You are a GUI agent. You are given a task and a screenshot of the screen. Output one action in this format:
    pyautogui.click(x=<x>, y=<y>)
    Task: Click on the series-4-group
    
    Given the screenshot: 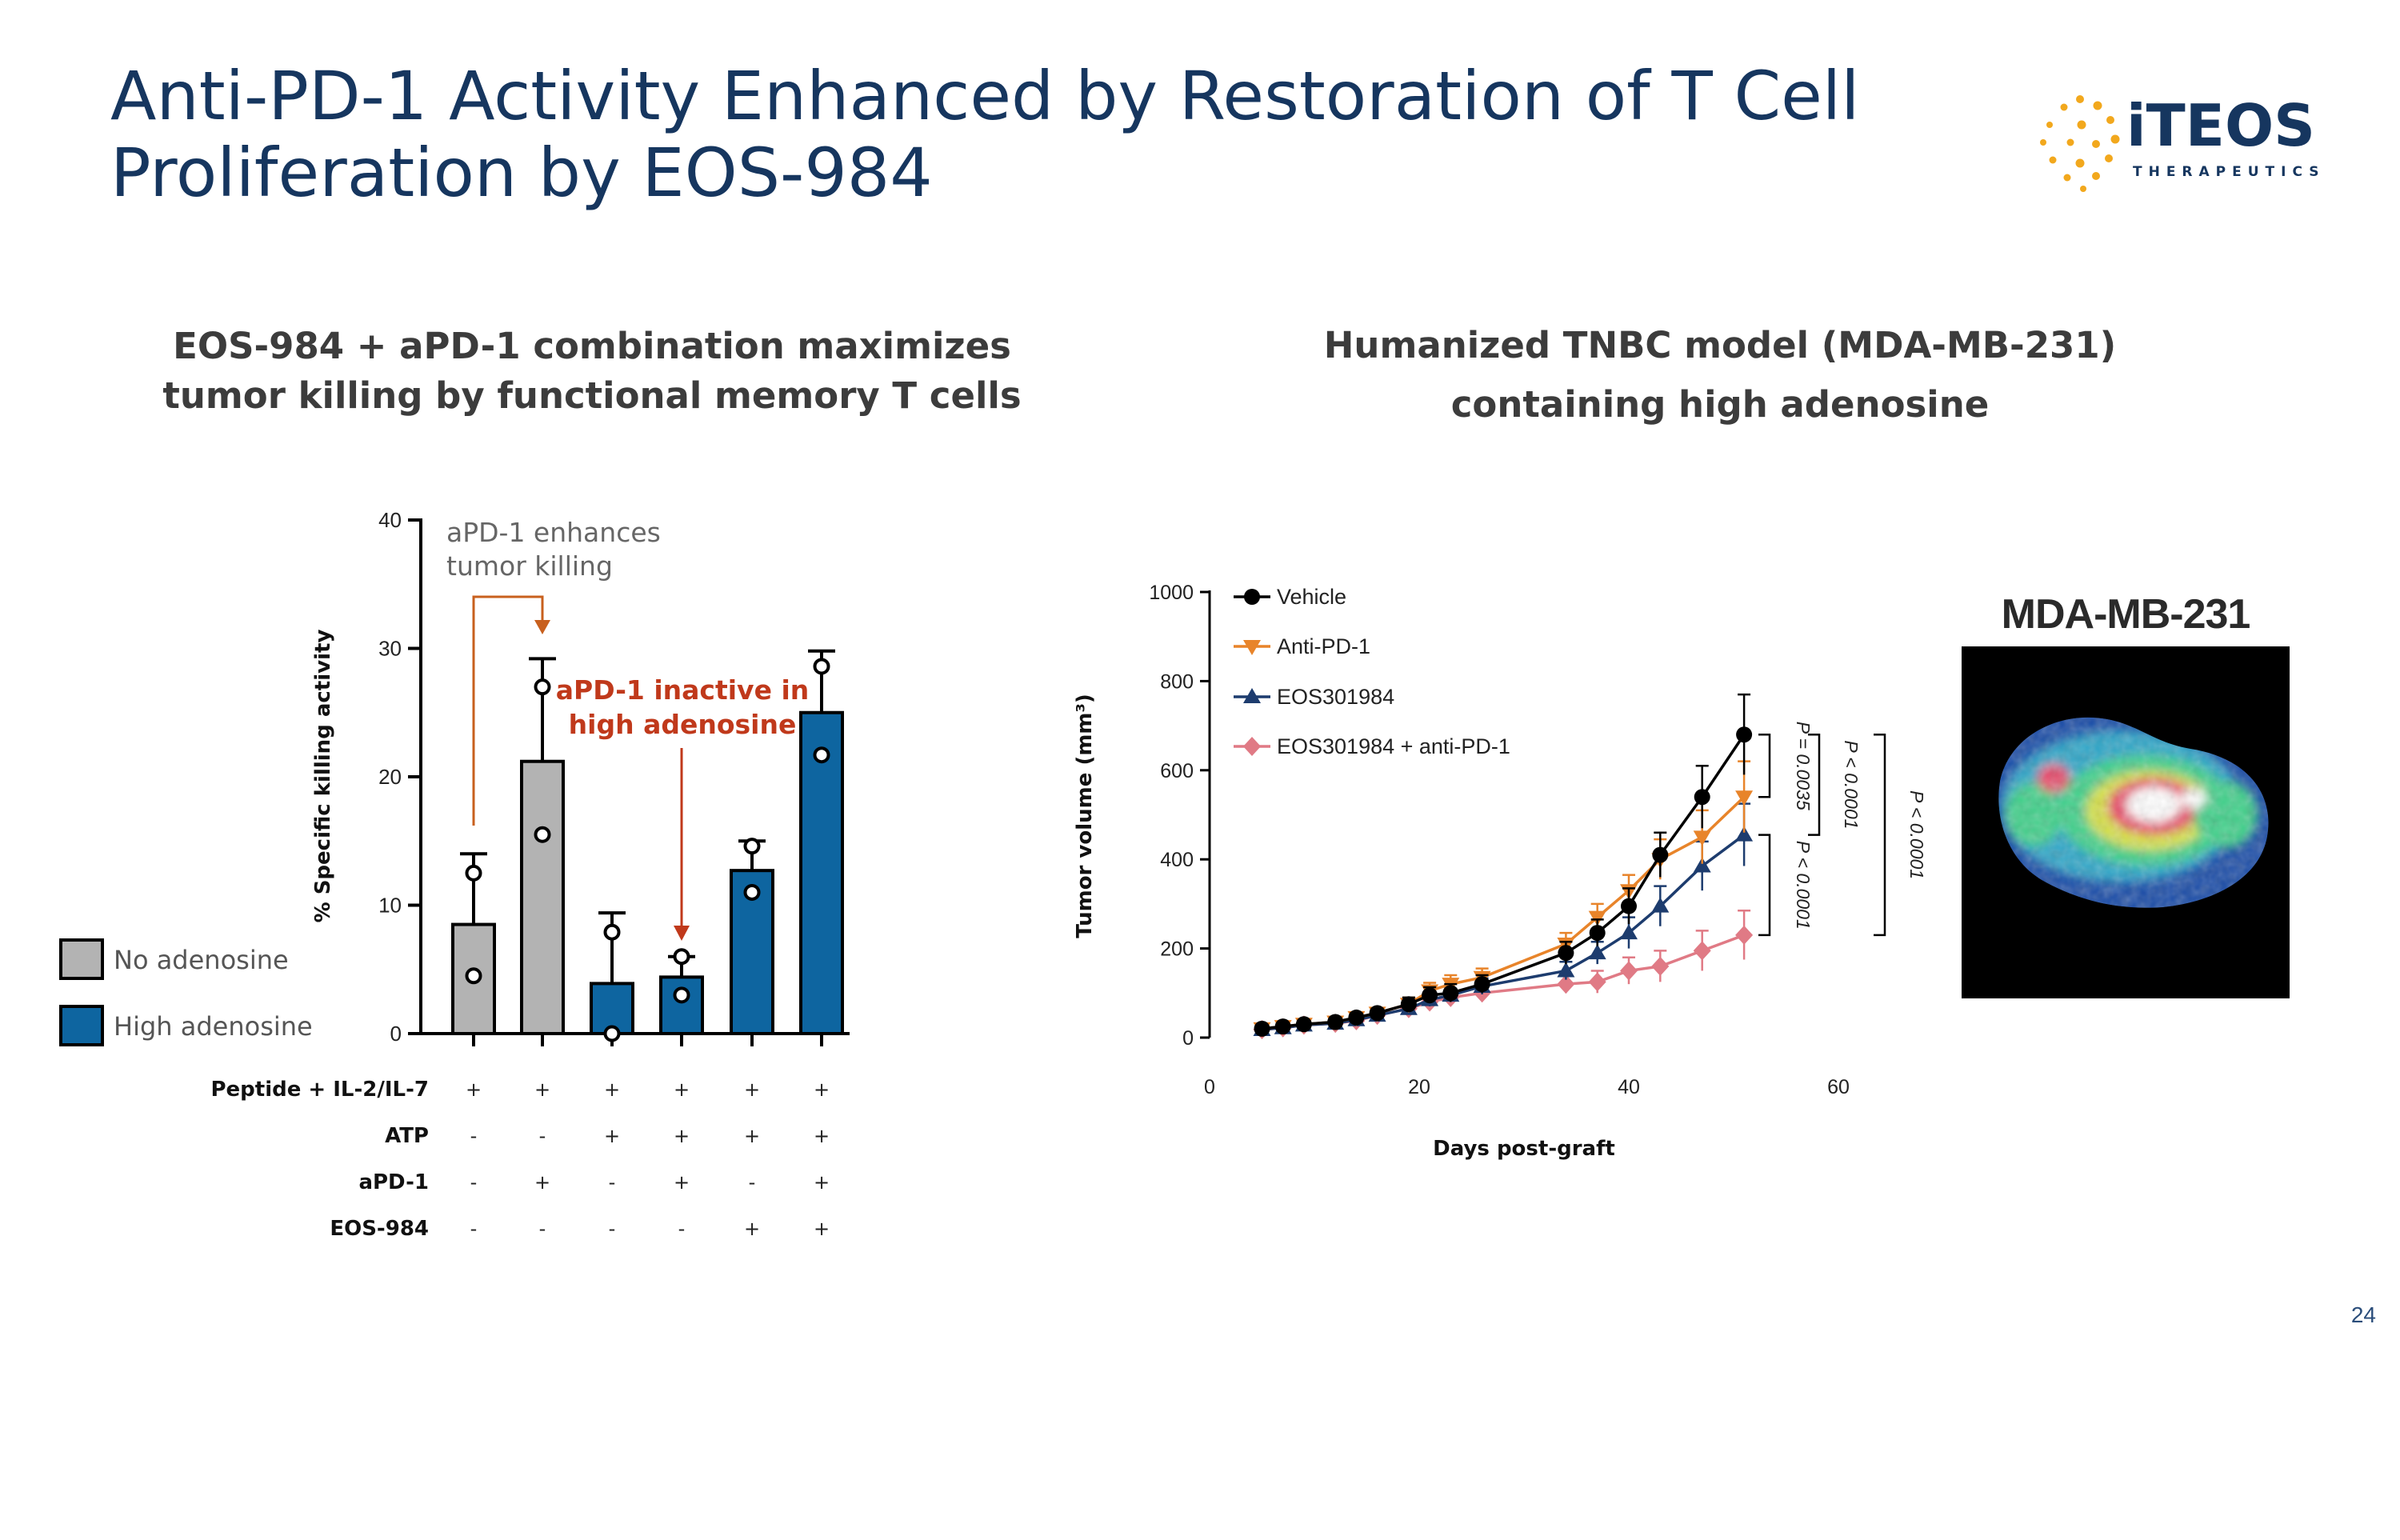 What is the action you would take?
    pyautogui.click(x=1503, y=974)
    